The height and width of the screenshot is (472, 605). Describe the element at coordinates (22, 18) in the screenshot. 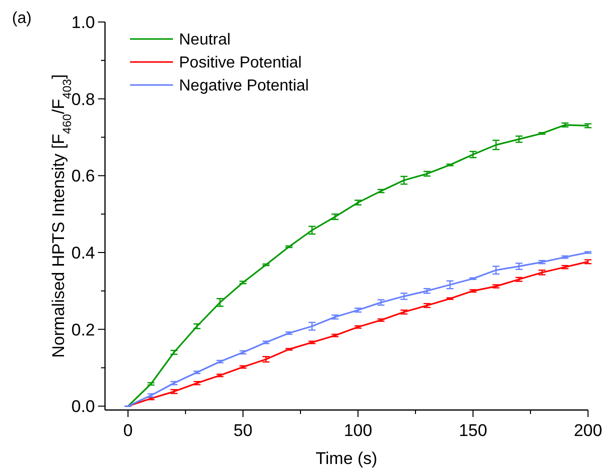

I see `text: (a)` at that location.